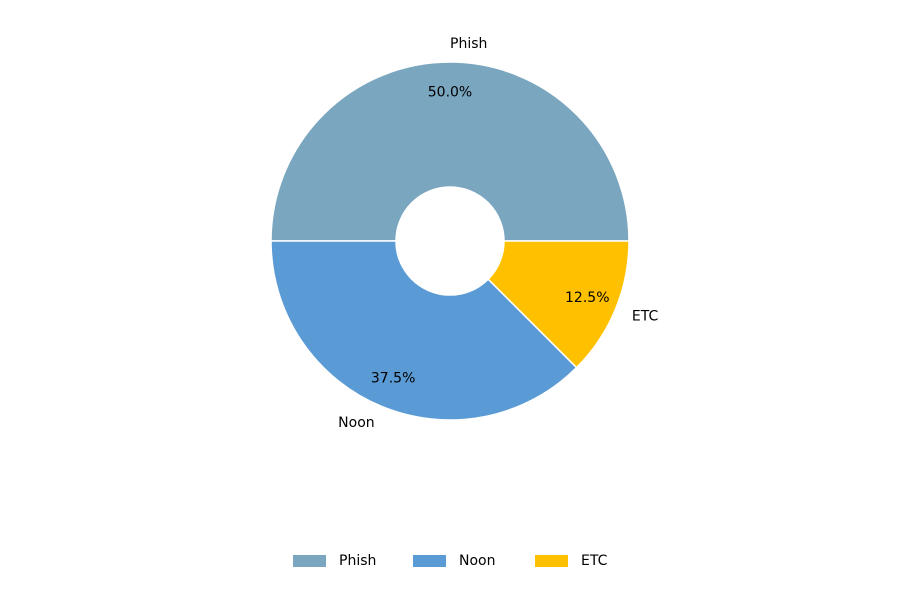  Describe the element at coordinates (393, 378) in the screenshot. I see `percent-label: 37.5%` at that location.